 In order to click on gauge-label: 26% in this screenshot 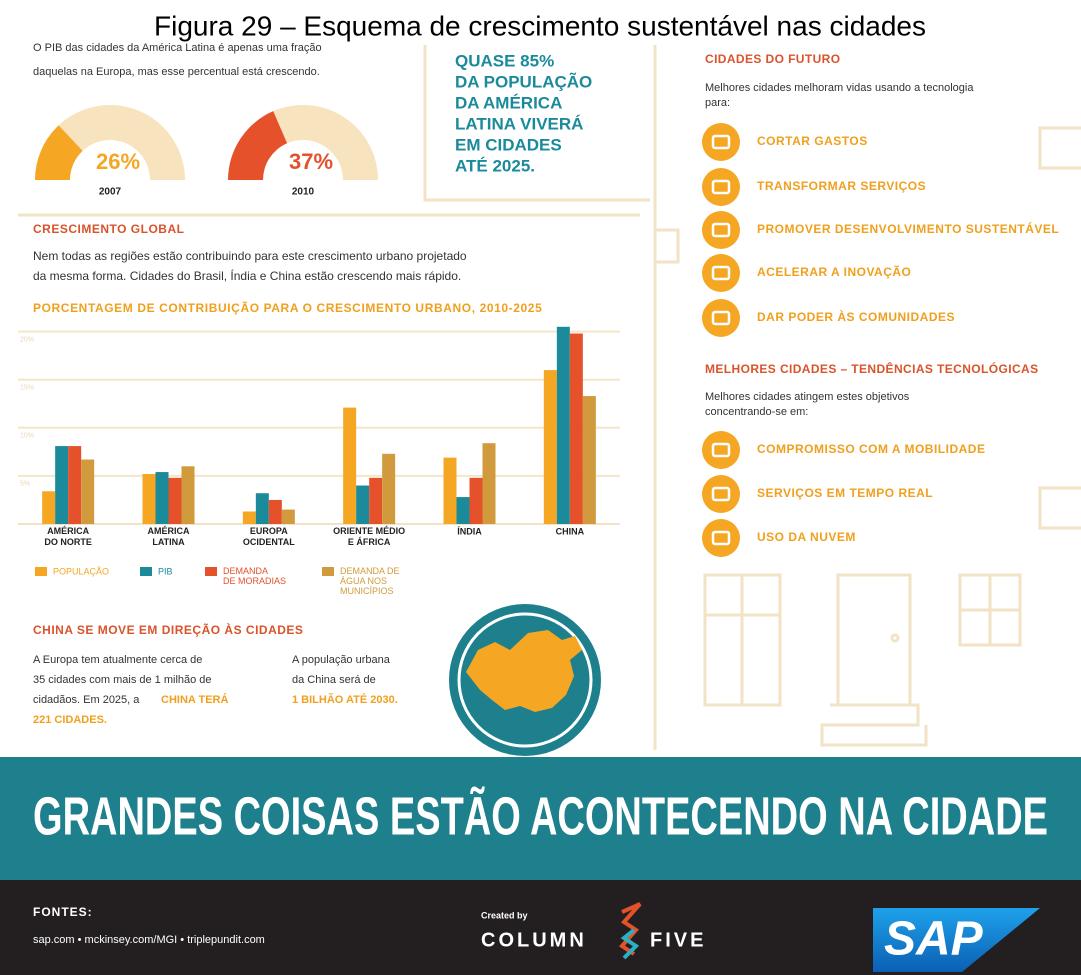, I will do `click(118, 161)`.